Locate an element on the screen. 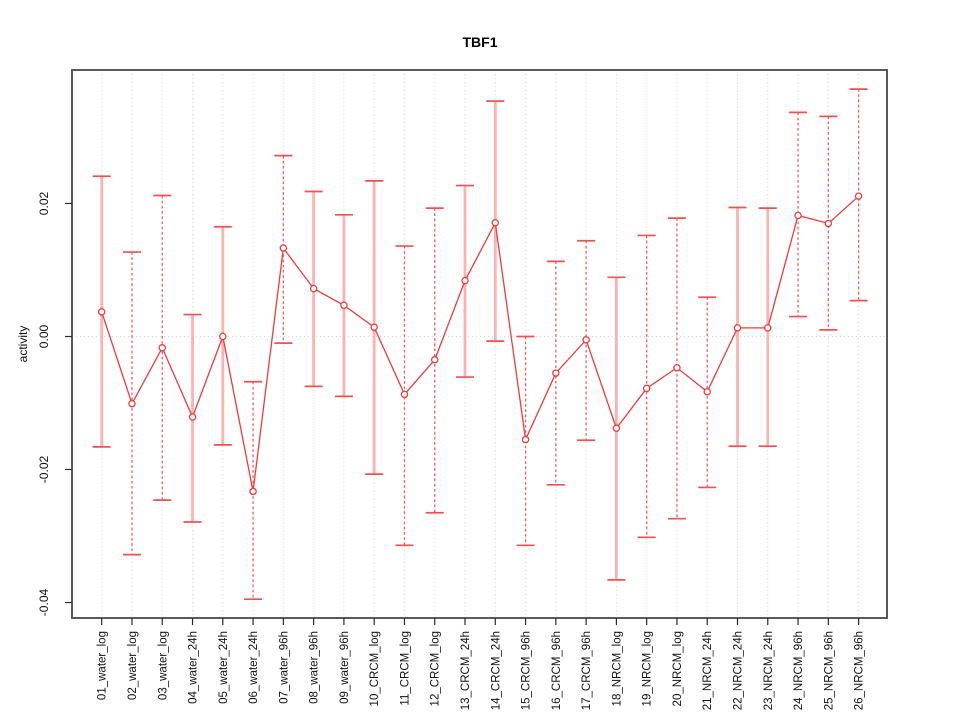 The height and width of the screenshot is (720, 960). x-tick-label: 09_water_96h is located at coordinates (345, 667).